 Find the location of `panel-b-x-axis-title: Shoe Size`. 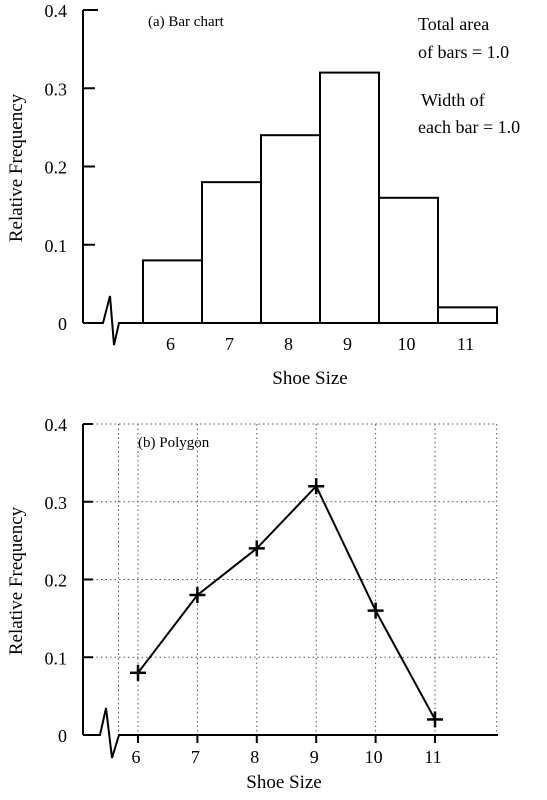

panel-b-x-axis-title: Shoe Size is located at coordinates (283, 782).